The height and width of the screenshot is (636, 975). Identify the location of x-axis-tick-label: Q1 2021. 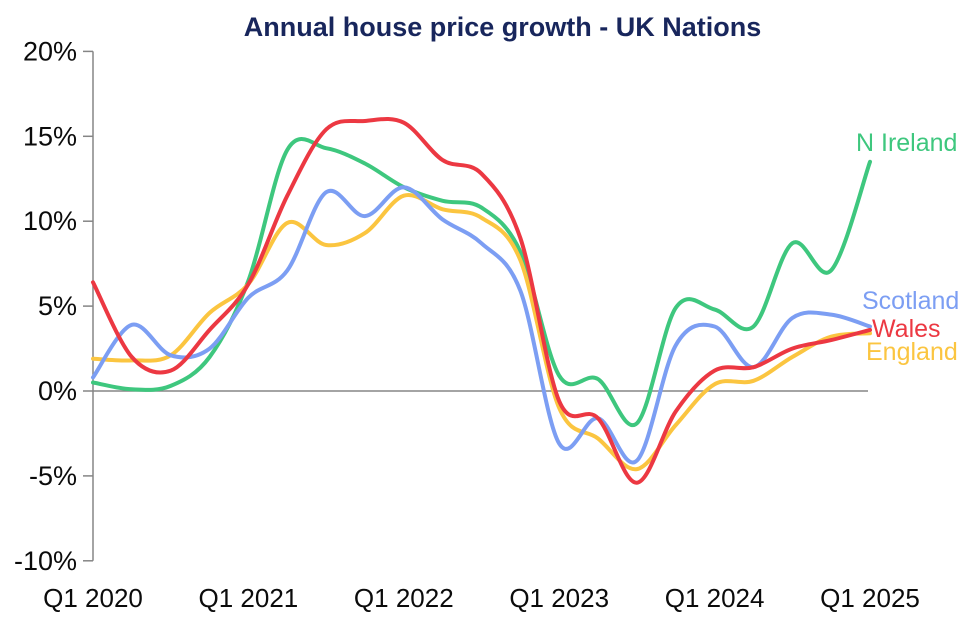
(249, 598).